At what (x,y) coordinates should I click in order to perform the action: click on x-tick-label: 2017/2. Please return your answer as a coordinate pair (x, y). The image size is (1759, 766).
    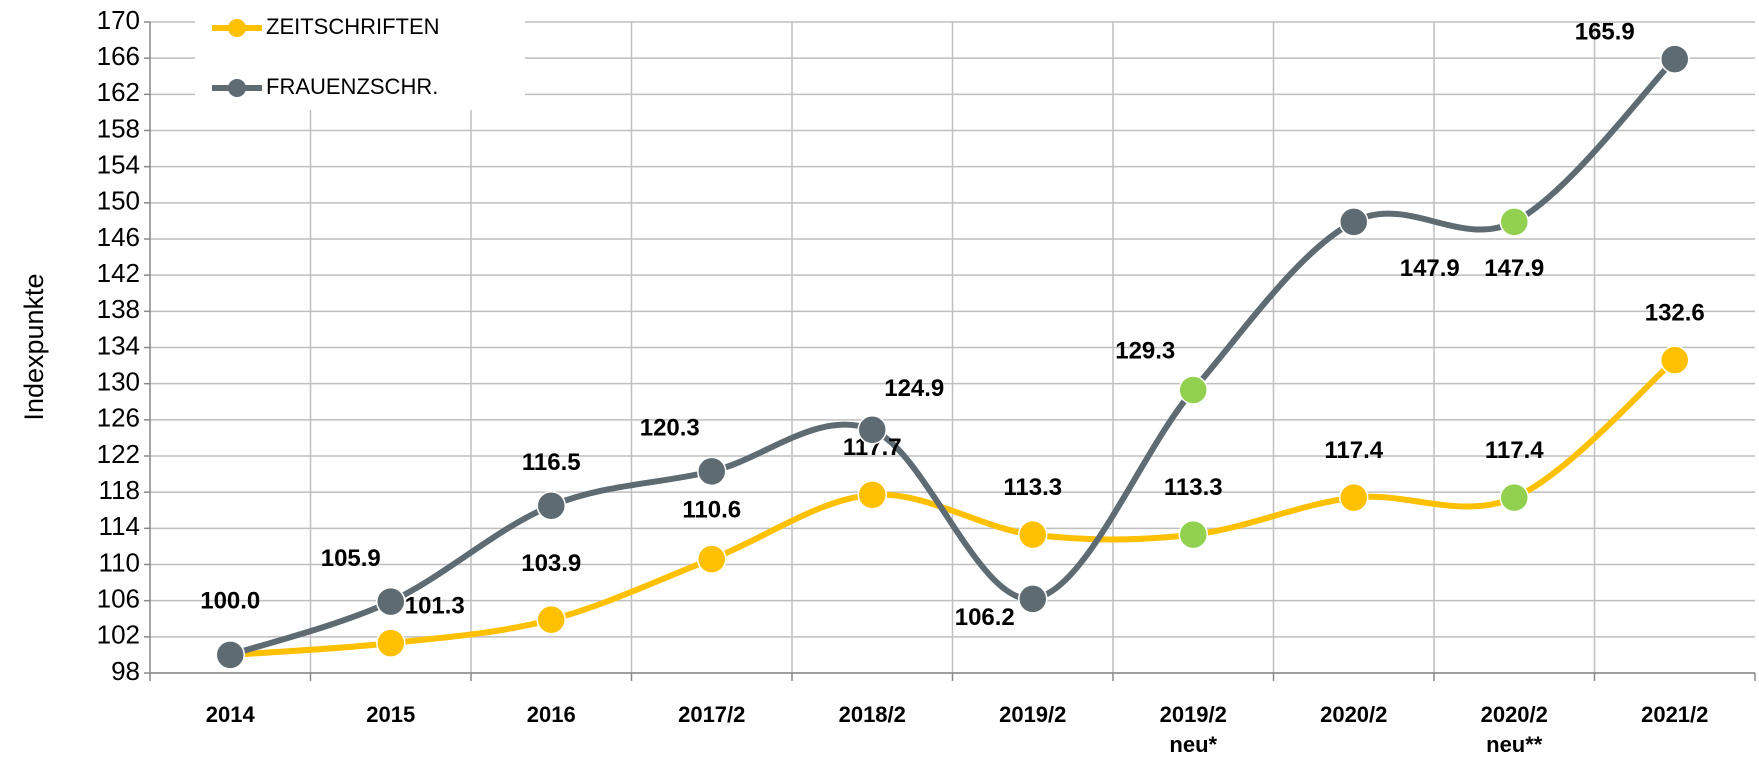
    Looking at the image, I should click on (712, 714).